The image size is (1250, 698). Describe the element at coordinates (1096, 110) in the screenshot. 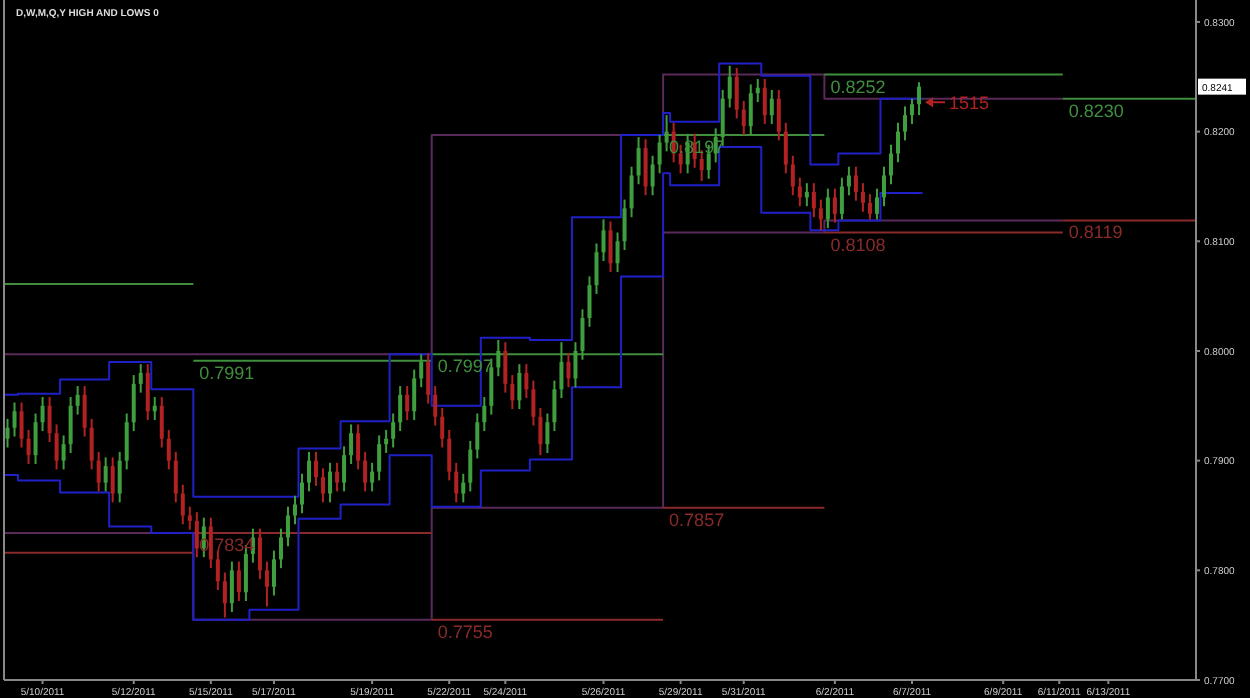

I see `annotation: 0.8230` at that location.